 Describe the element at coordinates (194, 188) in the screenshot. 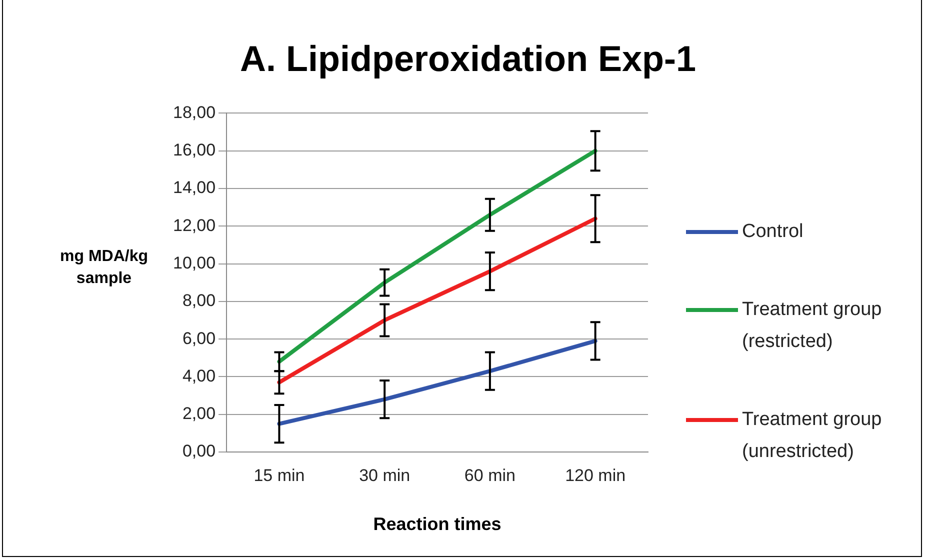

I see `y-tick-label: 14,00` at that location.